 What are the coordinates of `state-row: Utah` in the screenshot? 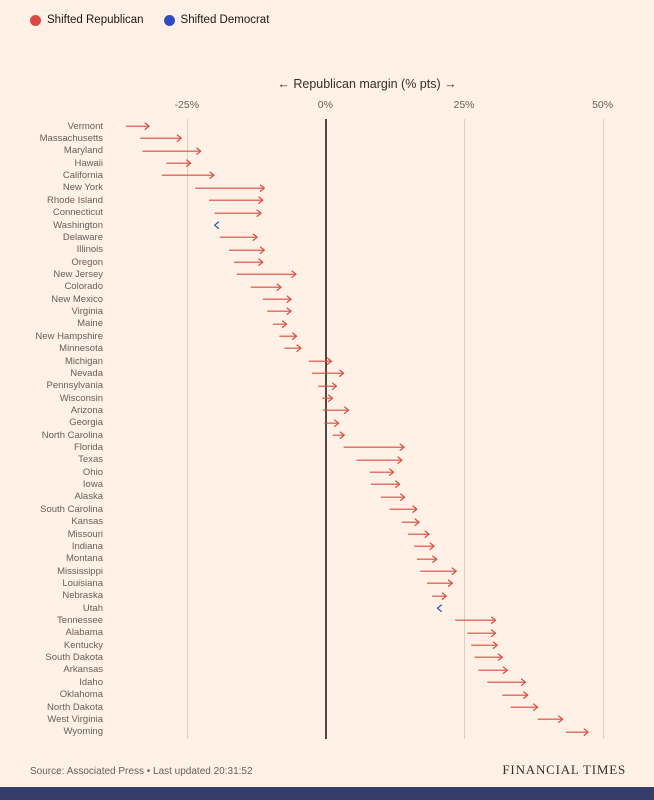 It's located at (327, 608).